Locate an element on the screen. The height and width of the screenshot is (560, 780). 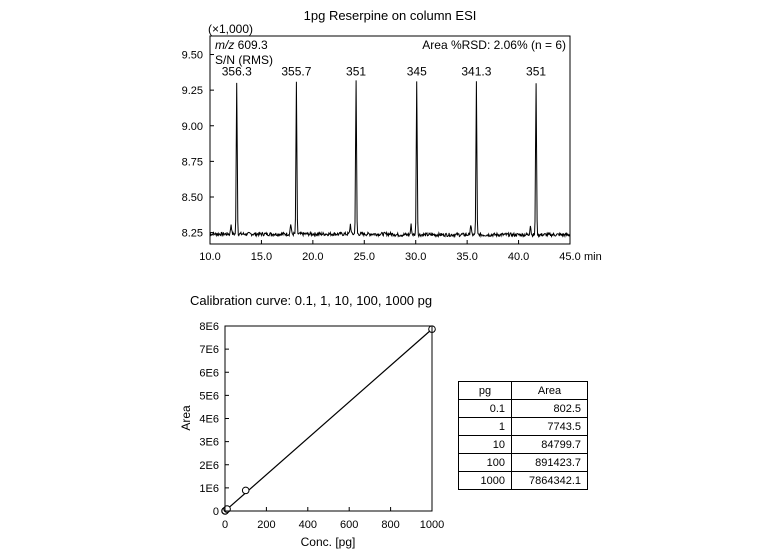
x-tick-label: 10.0 is located at coordinates (209, 257).